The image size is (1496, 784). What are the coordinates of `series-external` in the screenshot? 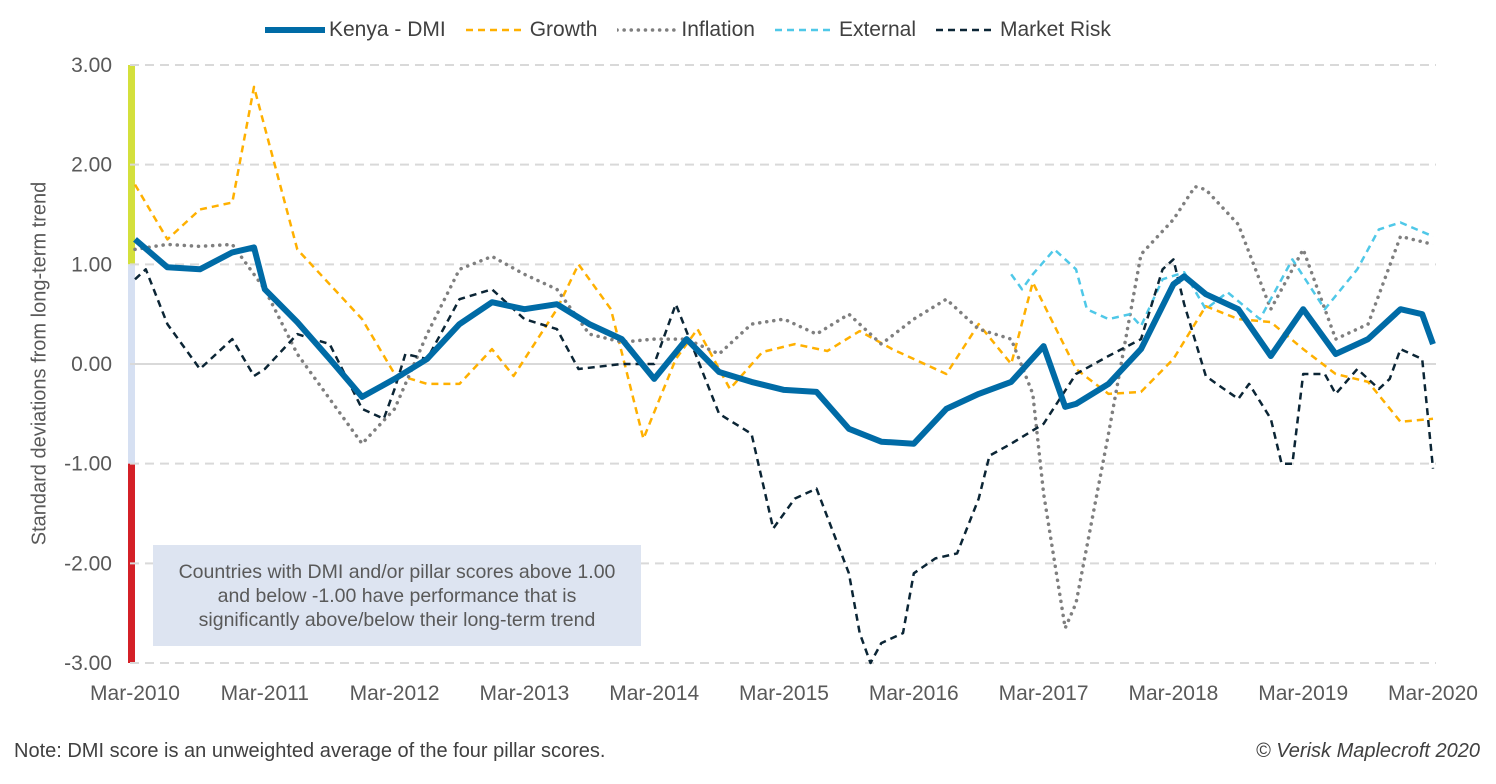 It's located at (1222, 274).